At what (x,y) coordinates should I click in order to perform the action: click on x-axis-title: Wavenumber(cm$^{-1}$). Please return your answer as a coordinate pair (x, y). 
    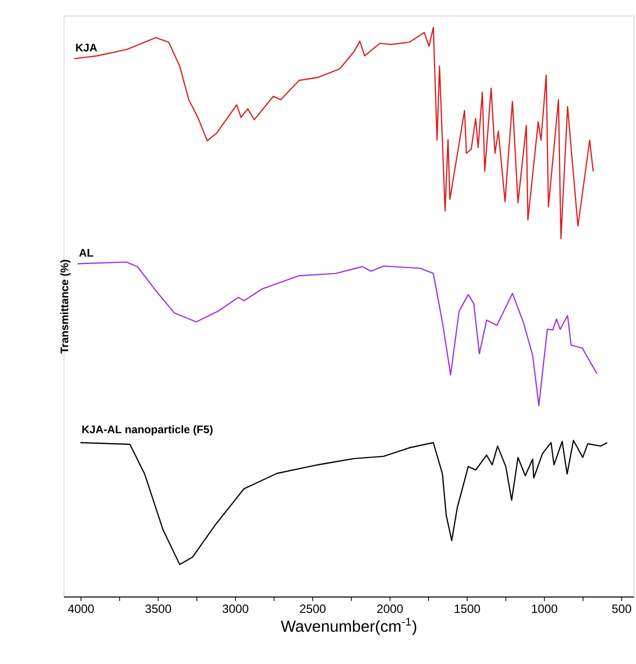
    Looking at the image, I should click on (348, 627).